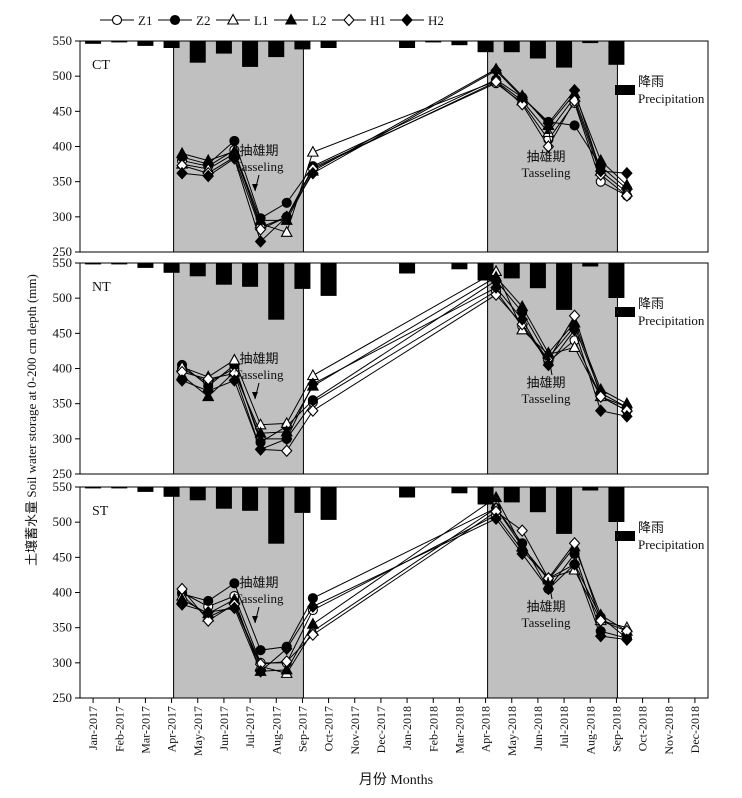 This screenshot has height=798, width=742. What do you see at coordinates (669, 730) in the screenshot?
I see `x-tick-label: Nov-2018` at bounding box center [669, 730].